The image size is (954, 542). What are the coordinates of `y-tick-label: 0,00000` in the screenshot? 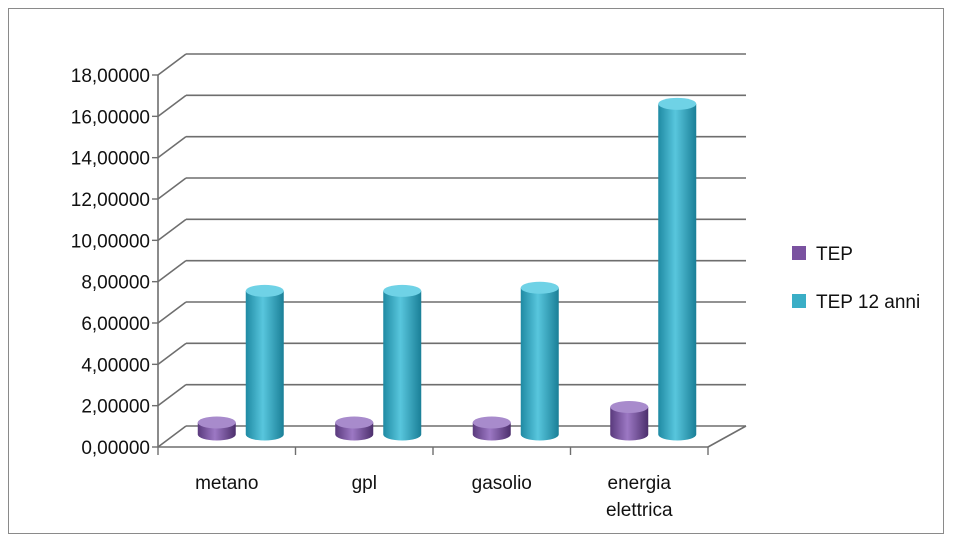 It's located at (115, 448).